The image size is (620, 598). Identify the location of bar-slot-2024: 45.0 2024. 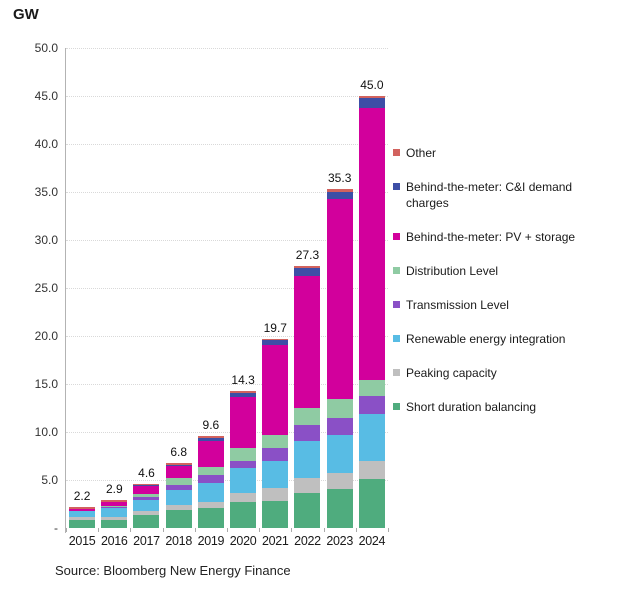
(372, 298).